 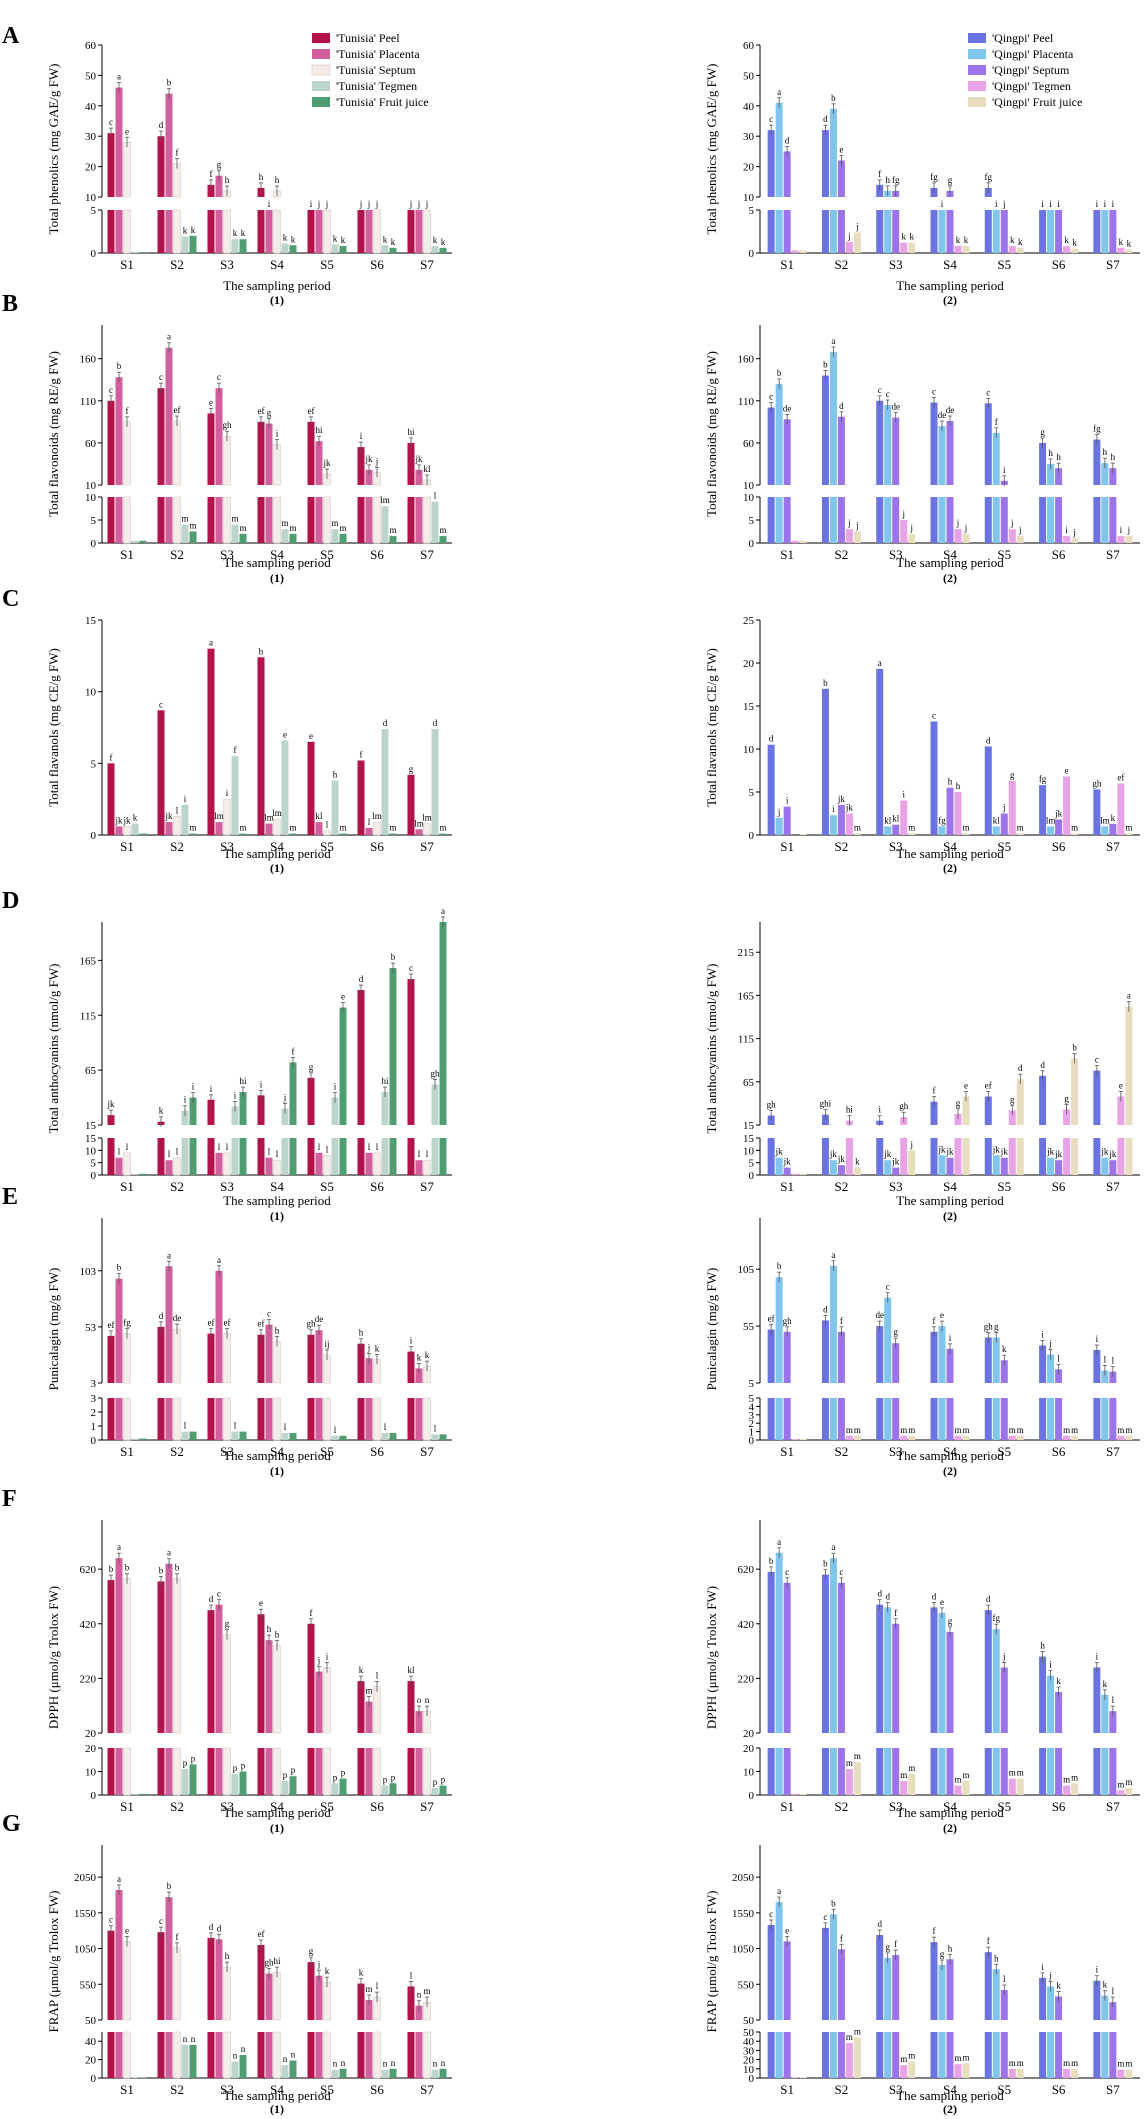 What do you see at coordinates (261, 453) in the screenshot?
I see `bar-upper-s1-S4` at bounding box center [261, 453].